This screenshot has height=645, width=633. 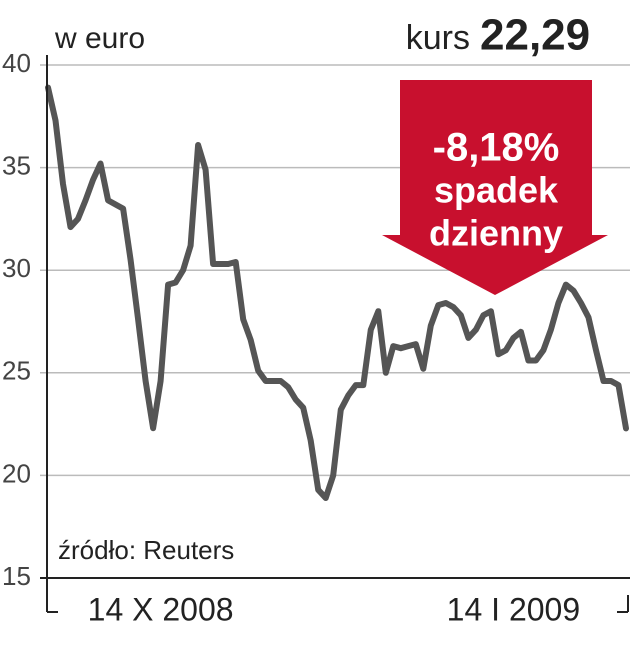 What do you see at coordinates (16, 165) in the screenshot?
I see `y-tick-label: 35` at bounding box center [16, 165].